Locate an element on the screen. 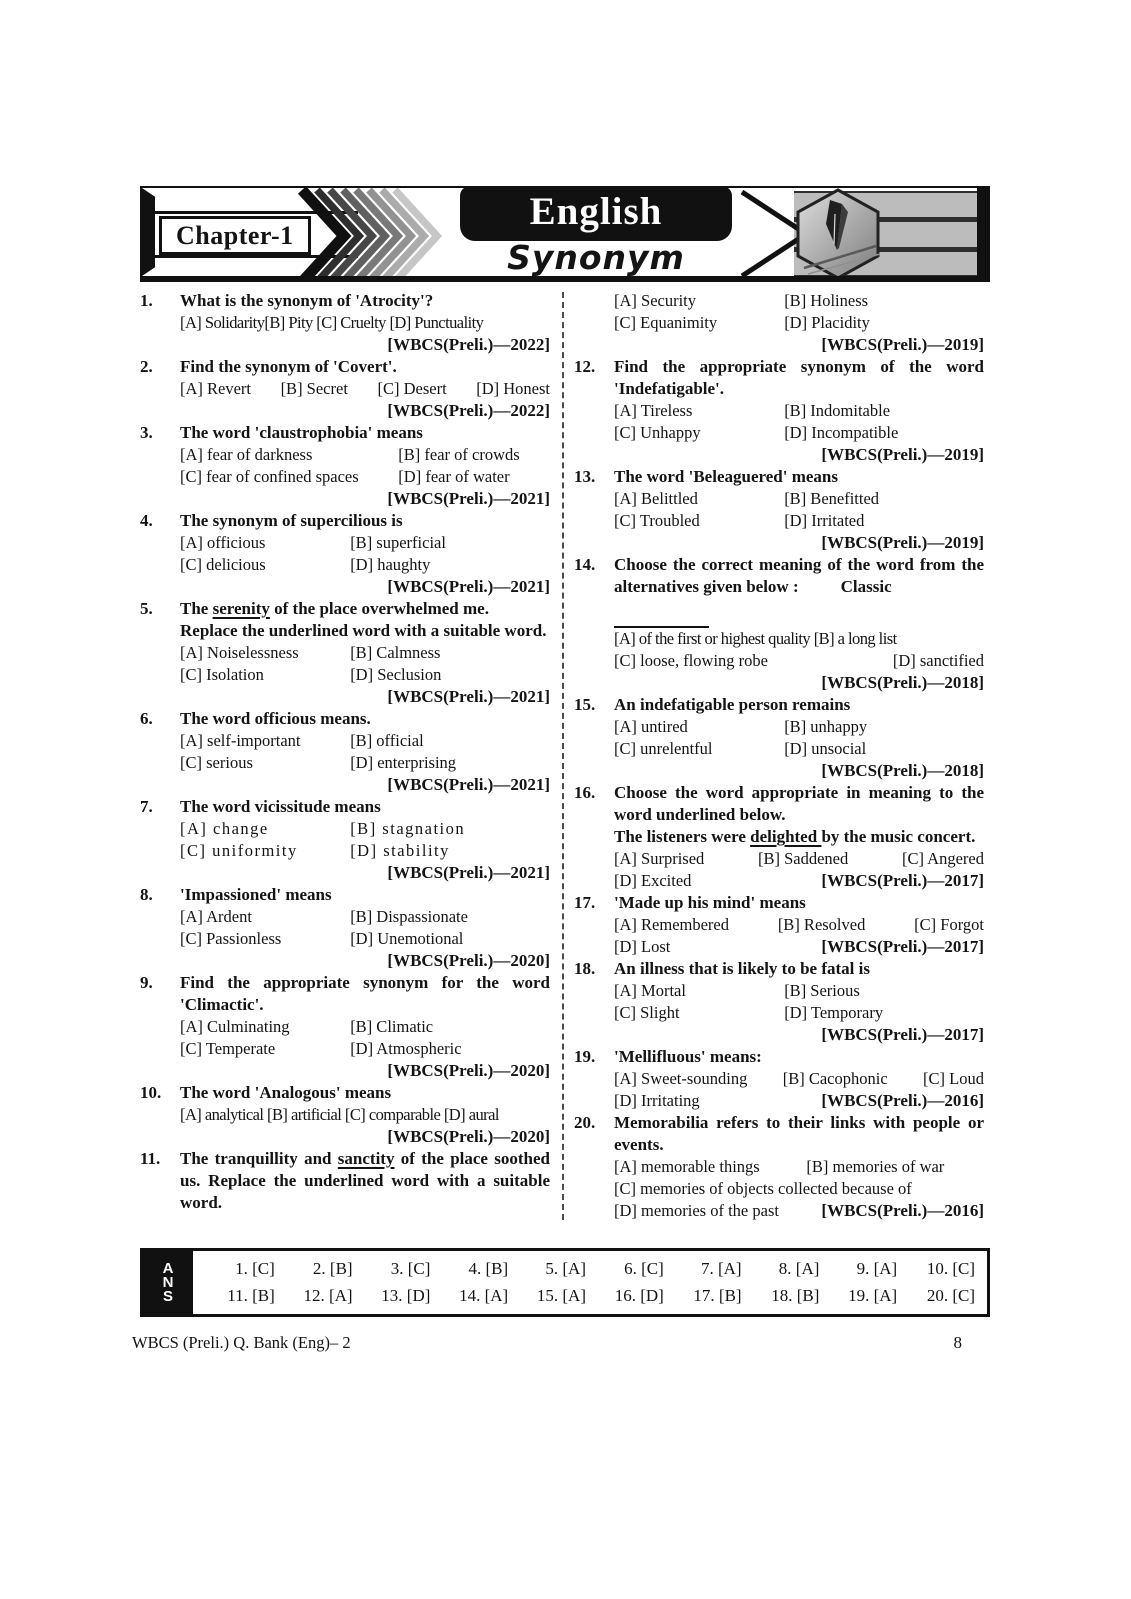  question-text-segment: The word 'Beleaguered' means is located at coordinates (726, 476).